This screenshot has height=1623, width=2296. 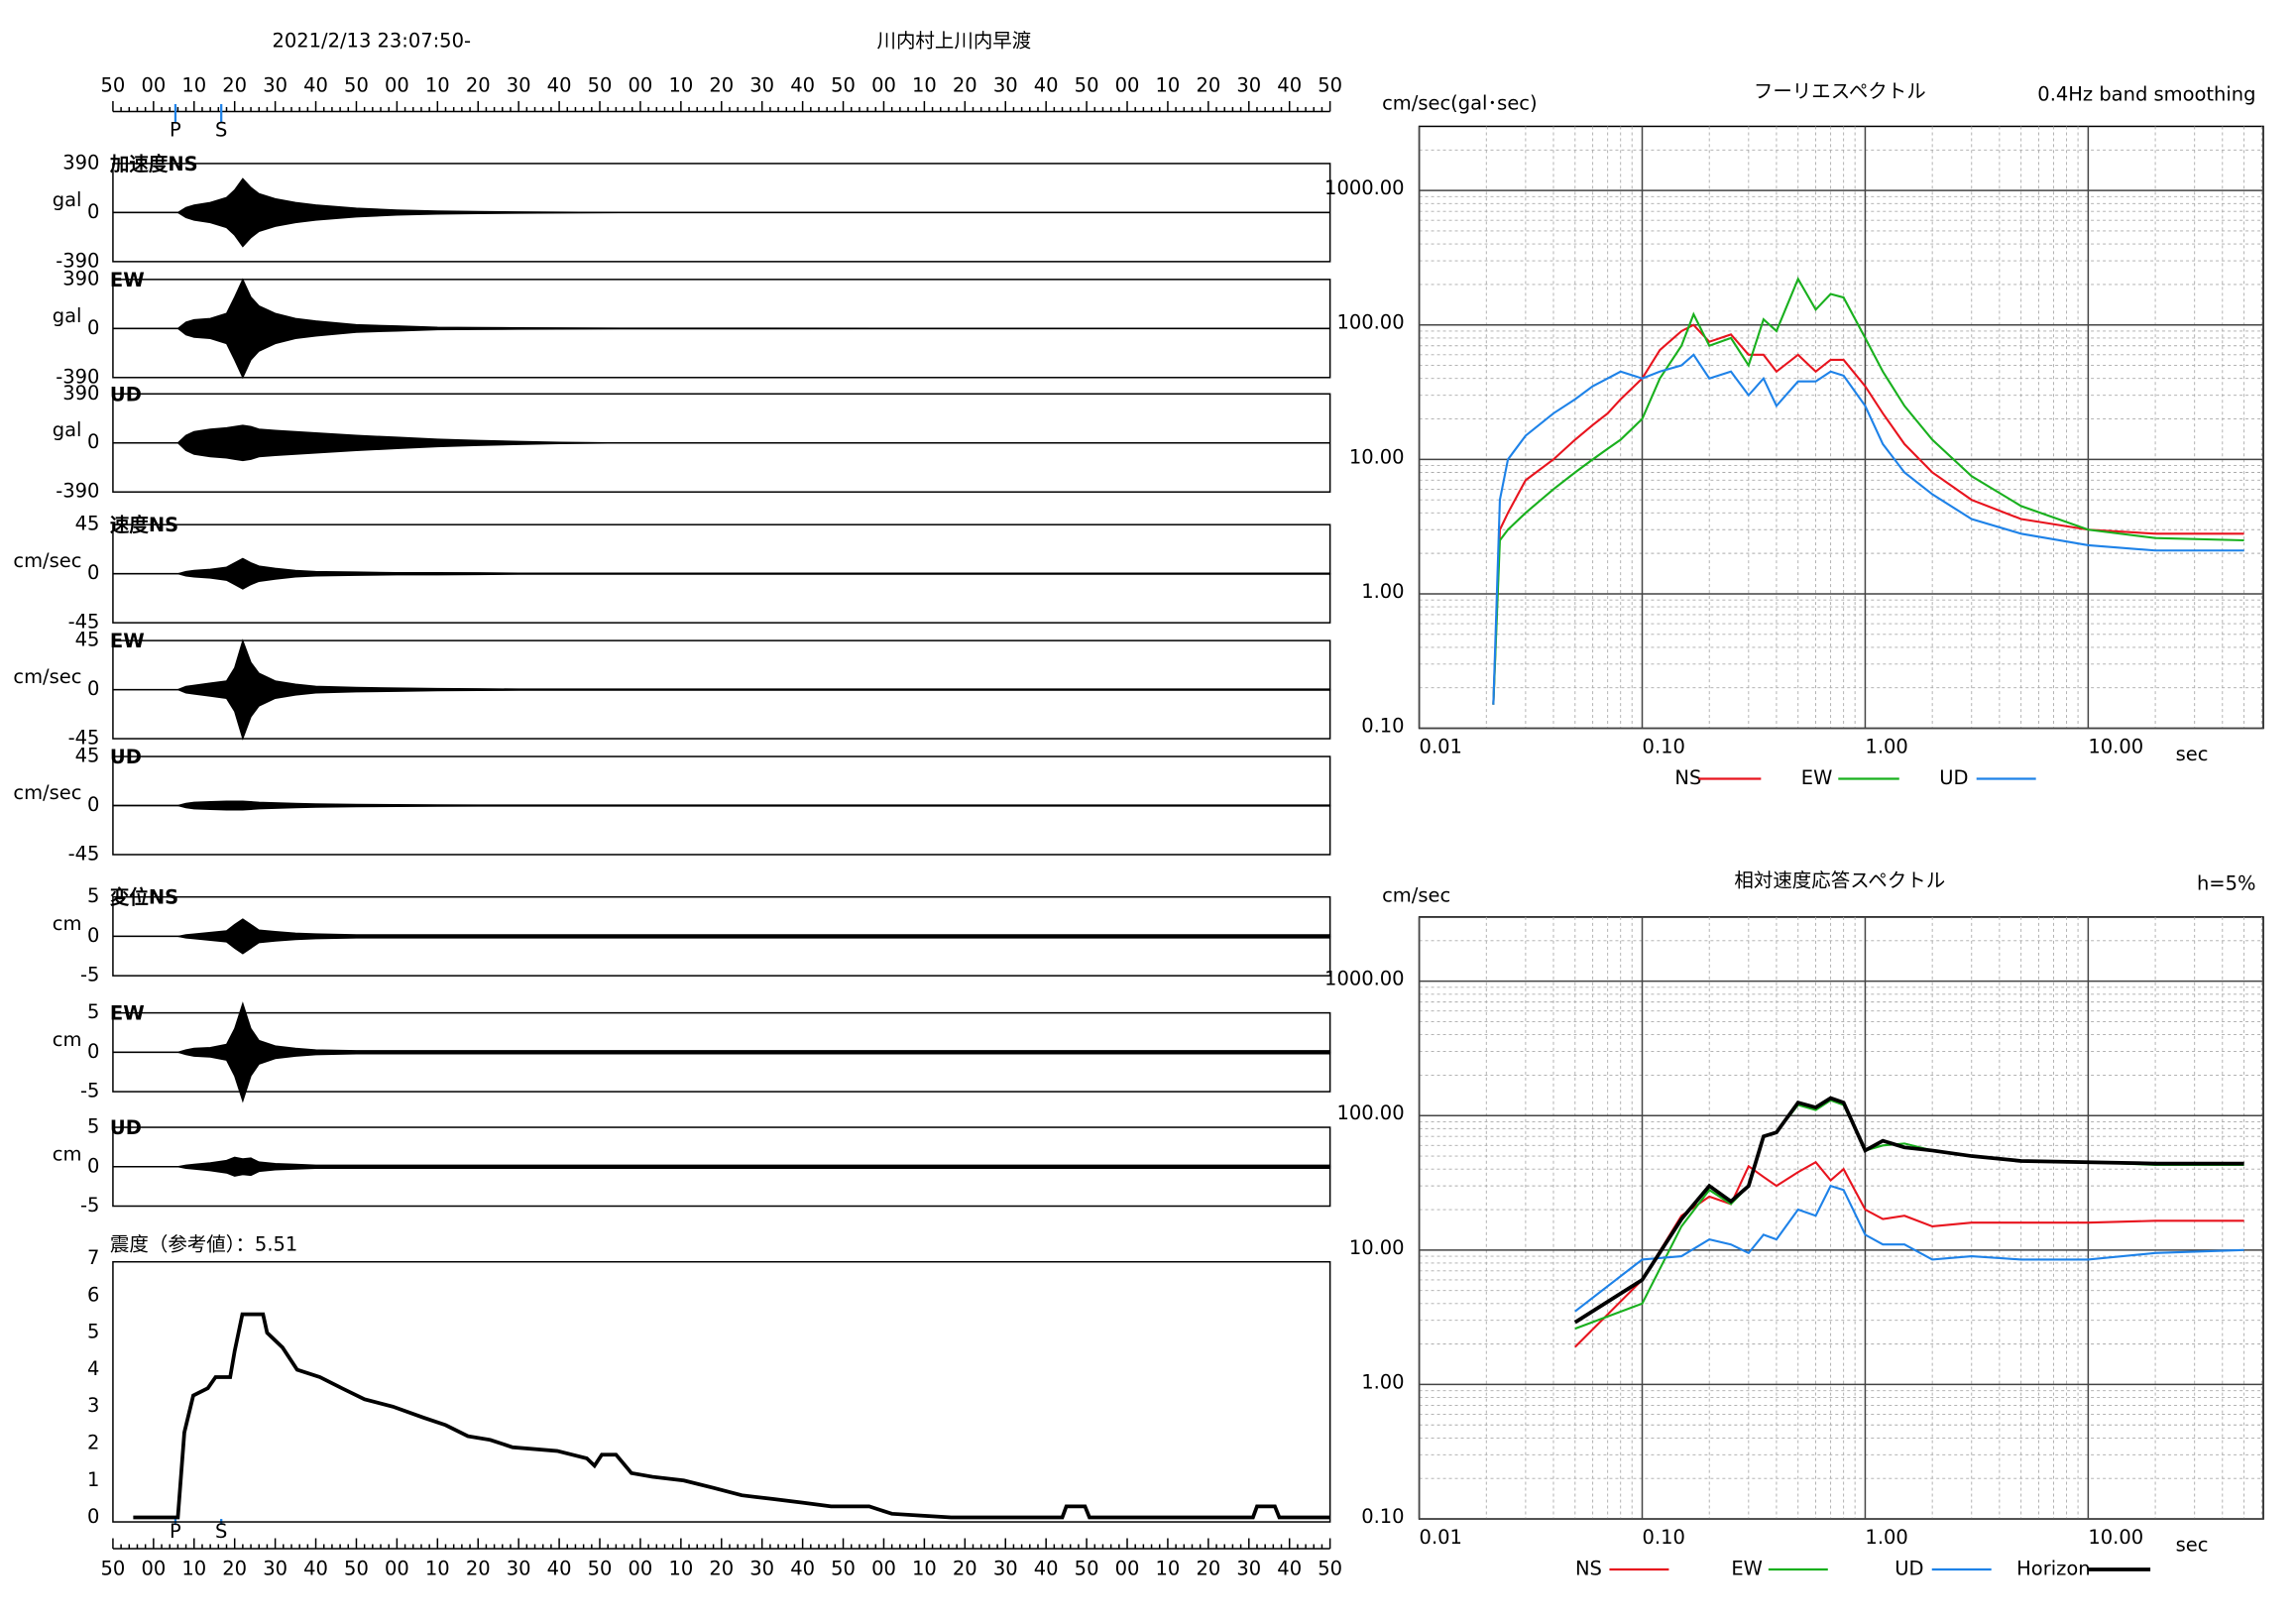 What do you see at coordinates (1588, 1569) in the screenshot?
I see `legend-label: NS` at bounding box center [1588, 1569].